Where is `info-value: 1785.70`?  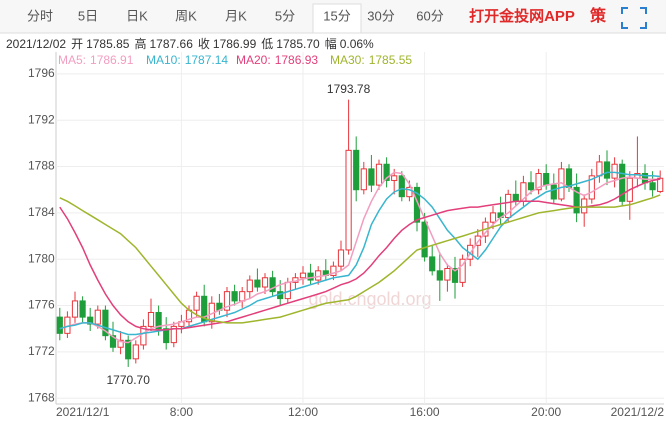 info-value: 1785.70 is located at coordinates (298, 44).